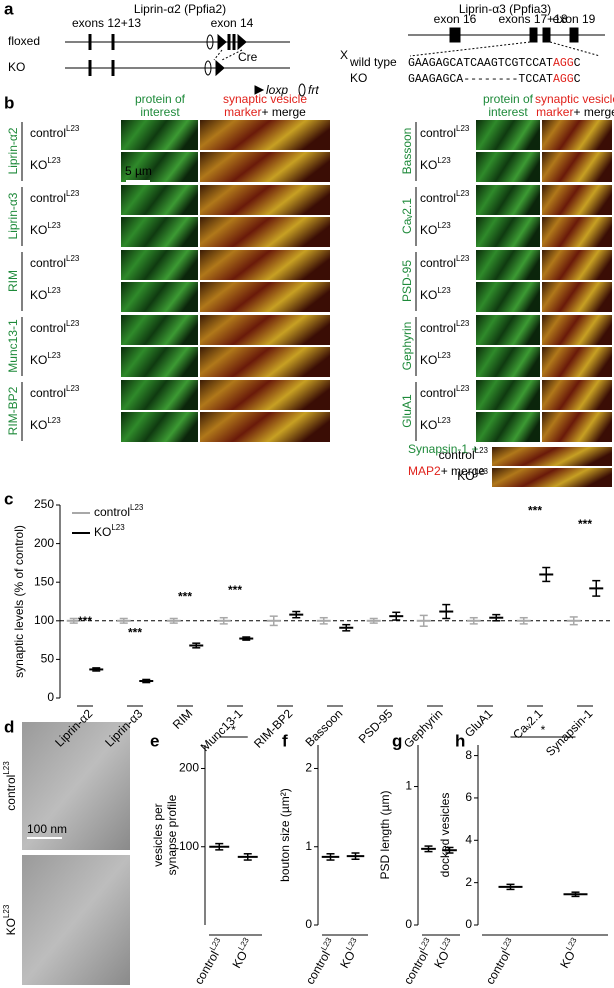 This screenshot has width=614, height=988. Describe the element at coordinates (106, 23) in the screenshot. I see `exon-label: exons 12+13` at that location.